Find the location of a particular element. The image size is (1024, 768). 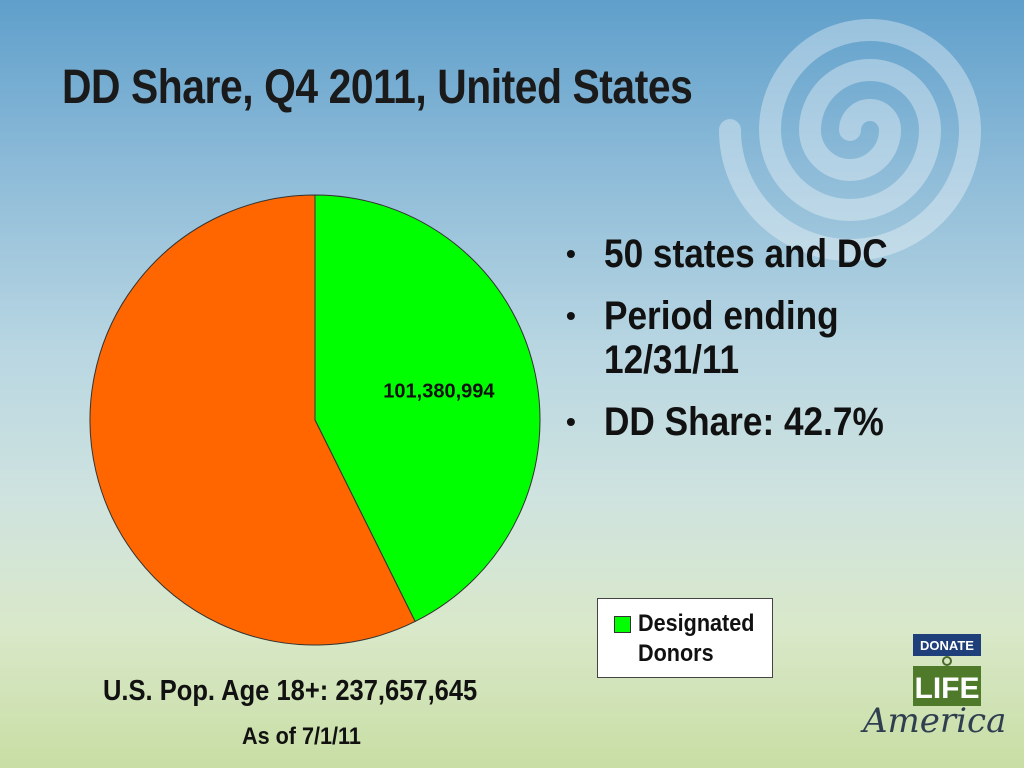

bullet-text: DD Share: 42.7% is located at coordinates (744, 422).